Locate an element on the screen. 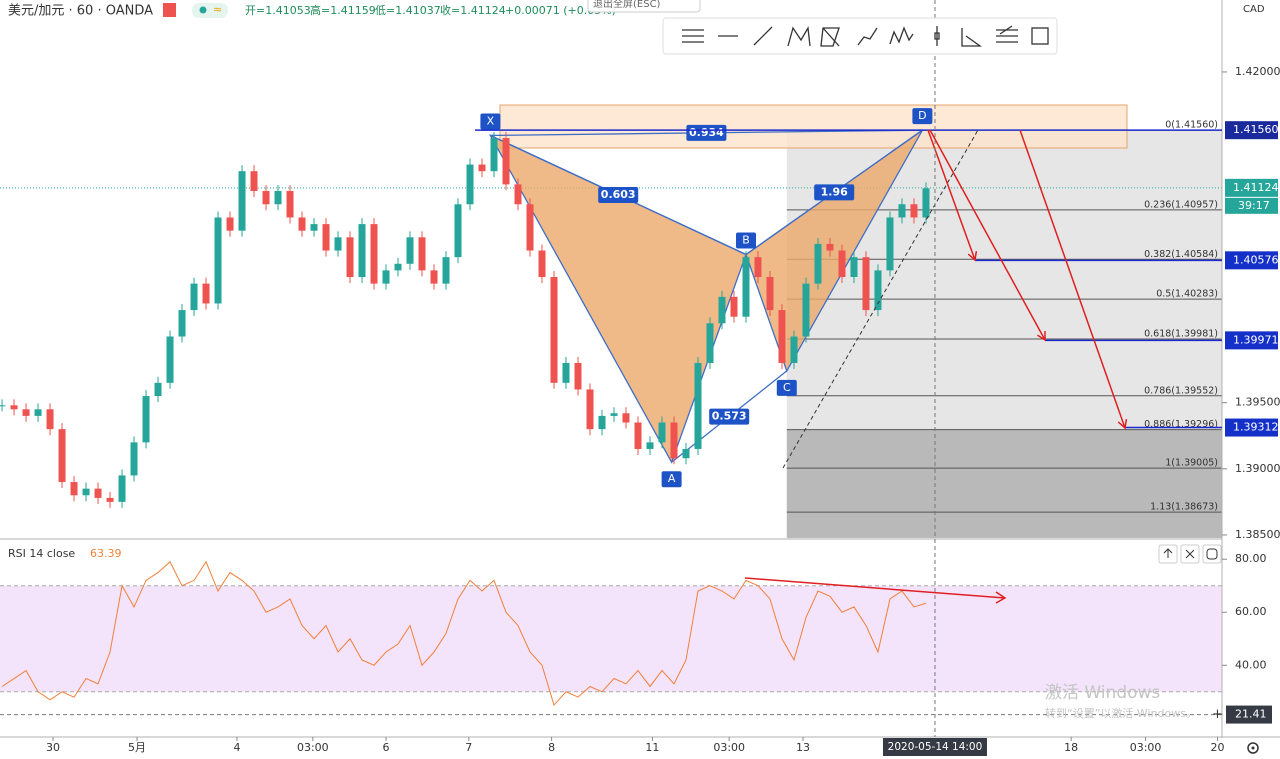 The image size is (1280, 759). arrow is located at coordinates (1073, 279).